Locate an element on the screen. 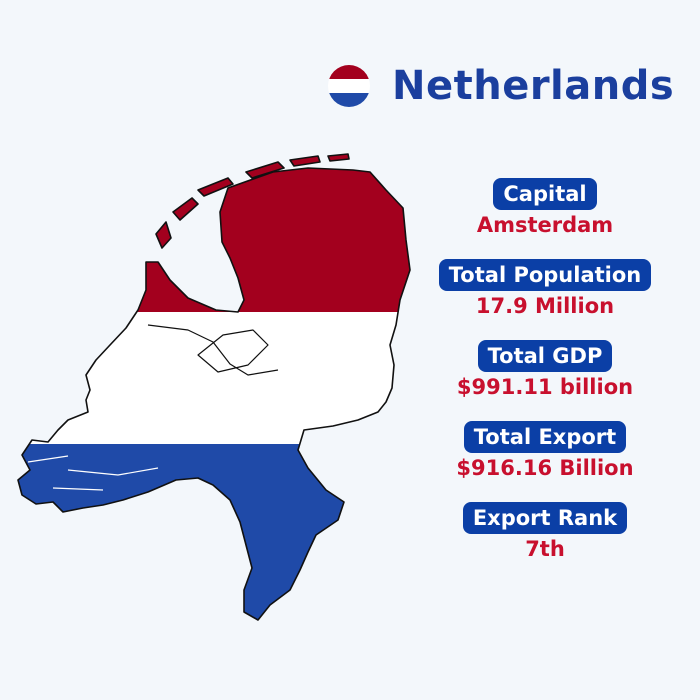 This screenshot has height=700, width=700. stat-export-rank: Export Rank 7th is located at coordinates (545, 531).